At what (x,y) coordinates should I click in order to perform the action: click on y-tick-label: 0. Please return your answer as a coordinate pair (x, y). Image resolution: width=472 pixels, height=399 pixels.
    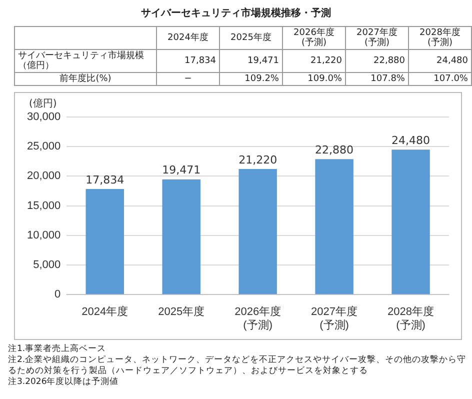
    Looking at the image, I should click on (57, 294).